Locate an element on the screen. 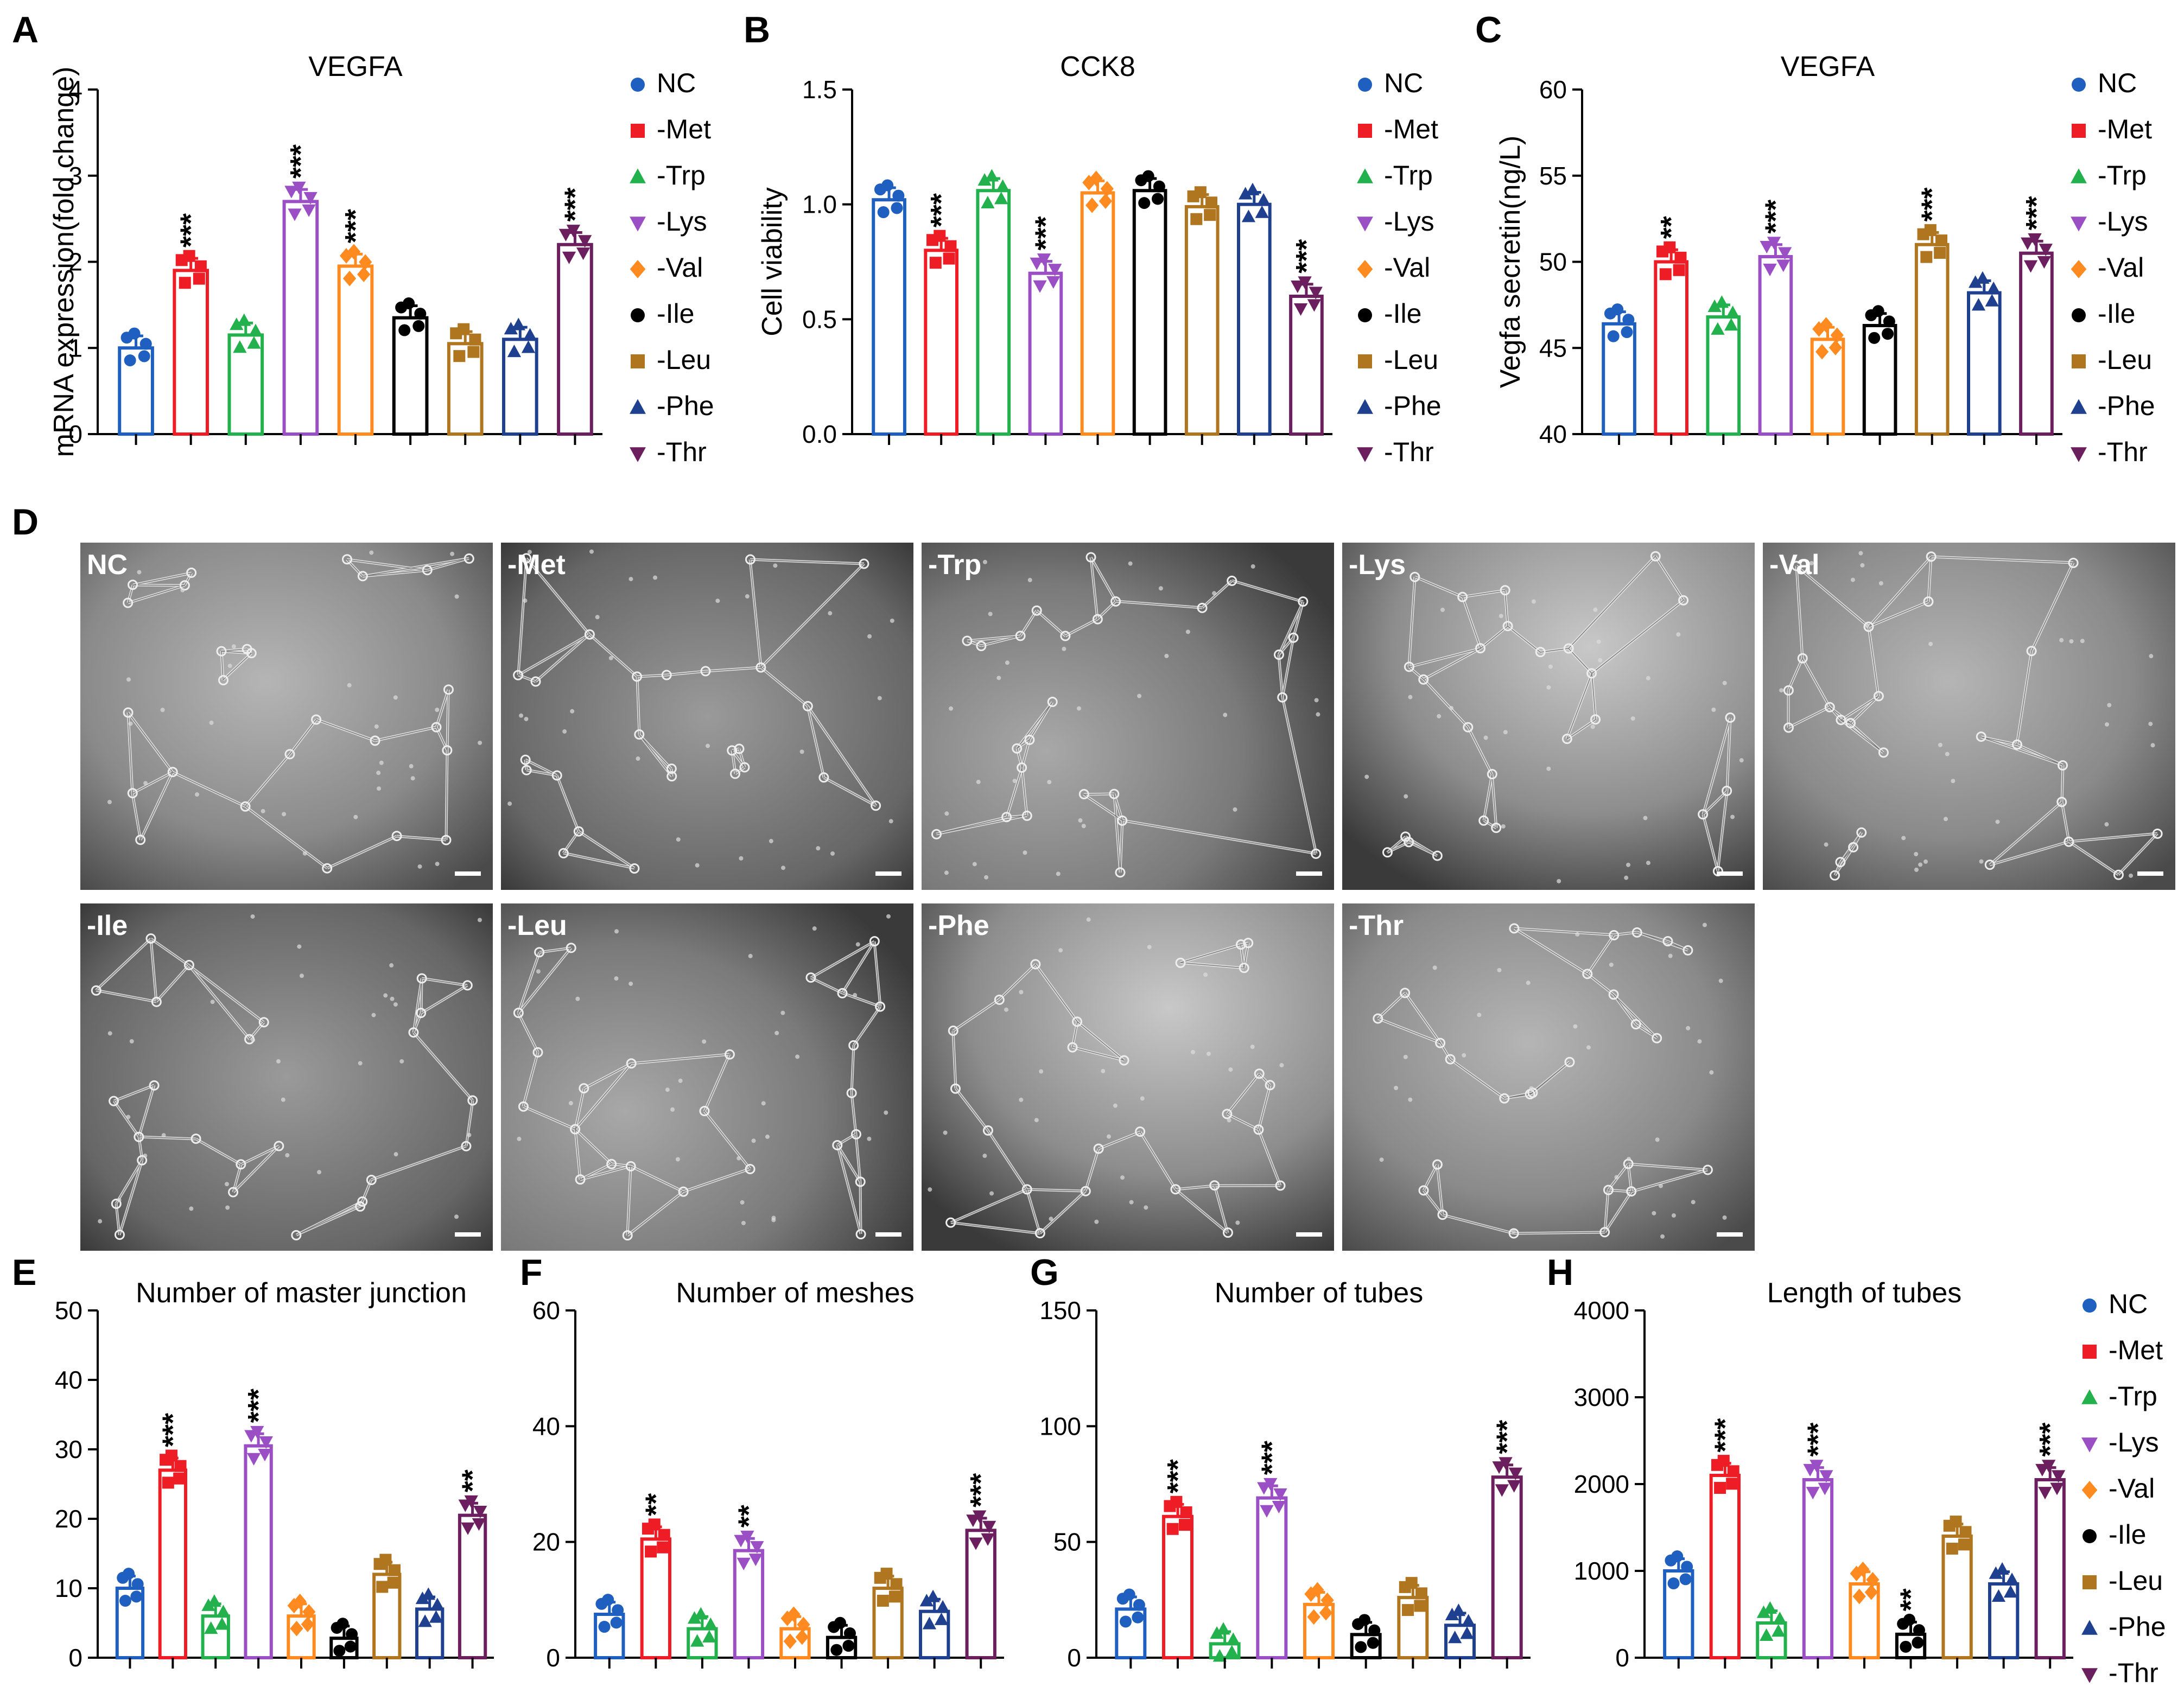  micrograph-label: NC is located at coordinates (107, 565).